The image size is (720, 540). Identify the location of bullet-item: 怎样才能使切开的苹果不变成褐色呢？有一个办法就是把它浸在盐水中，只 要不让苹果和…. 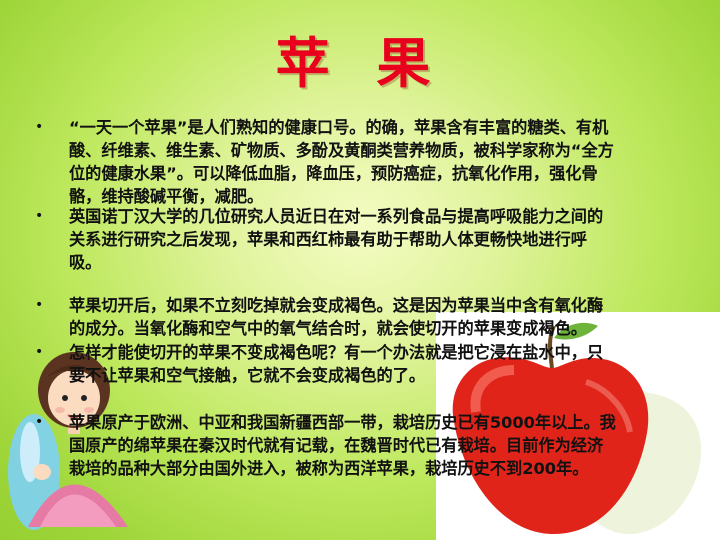
(356, 364).